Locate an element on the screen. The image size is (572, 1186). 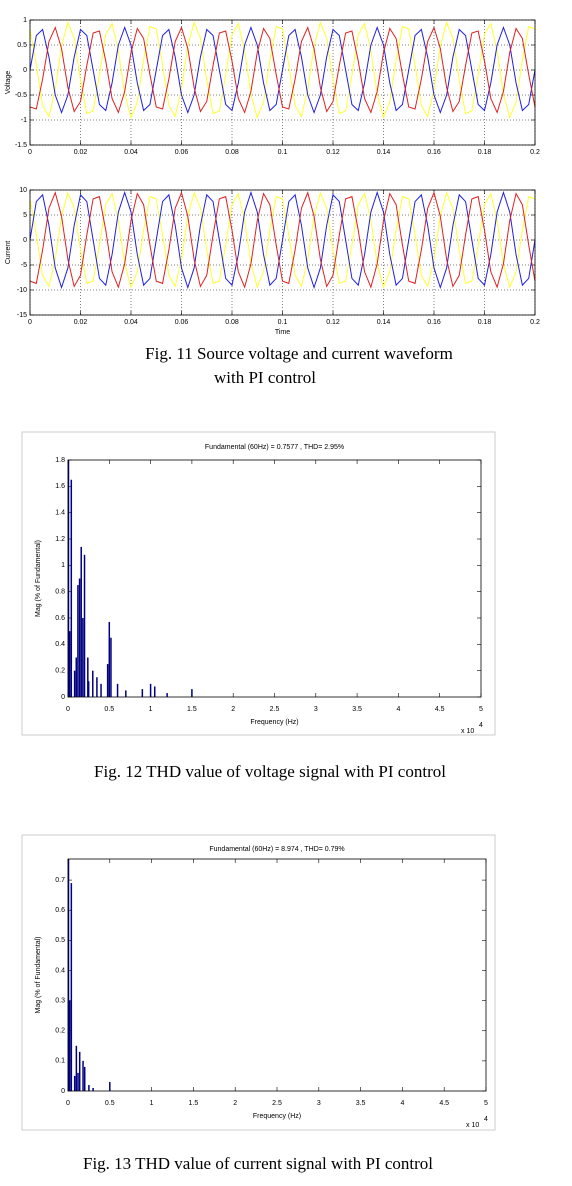
y-tick-label: -1 is located at coordinates (24, 120).